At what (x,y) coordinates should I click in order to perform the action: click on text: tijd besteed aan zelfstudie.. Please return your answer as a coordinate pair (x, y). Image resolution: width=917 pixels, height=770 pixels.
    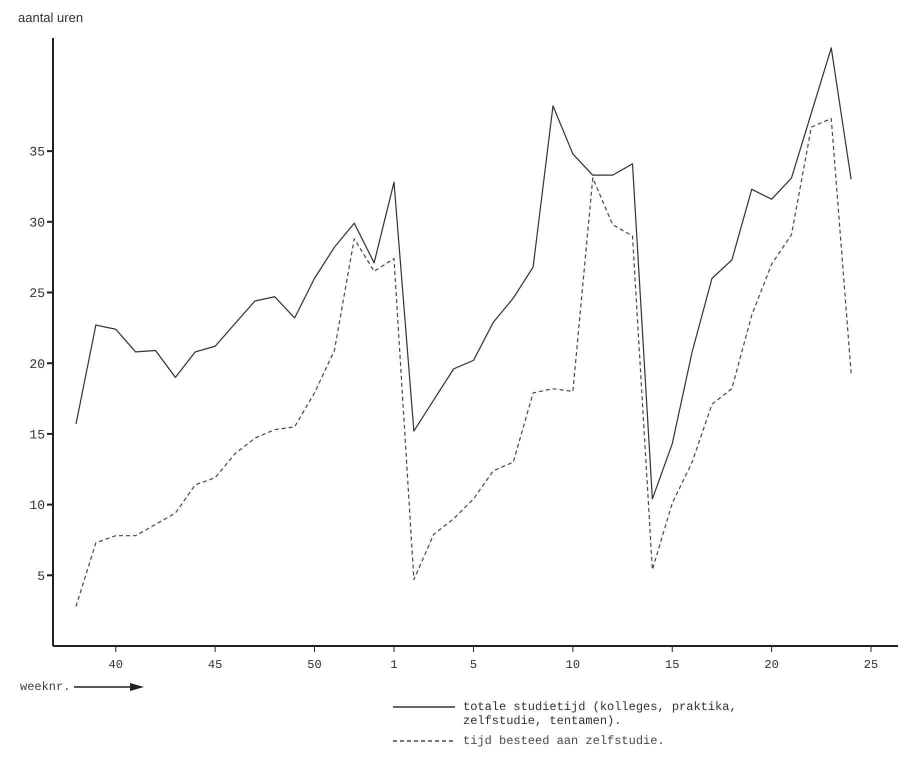
    Looking at the image, I should click on (564, 741).